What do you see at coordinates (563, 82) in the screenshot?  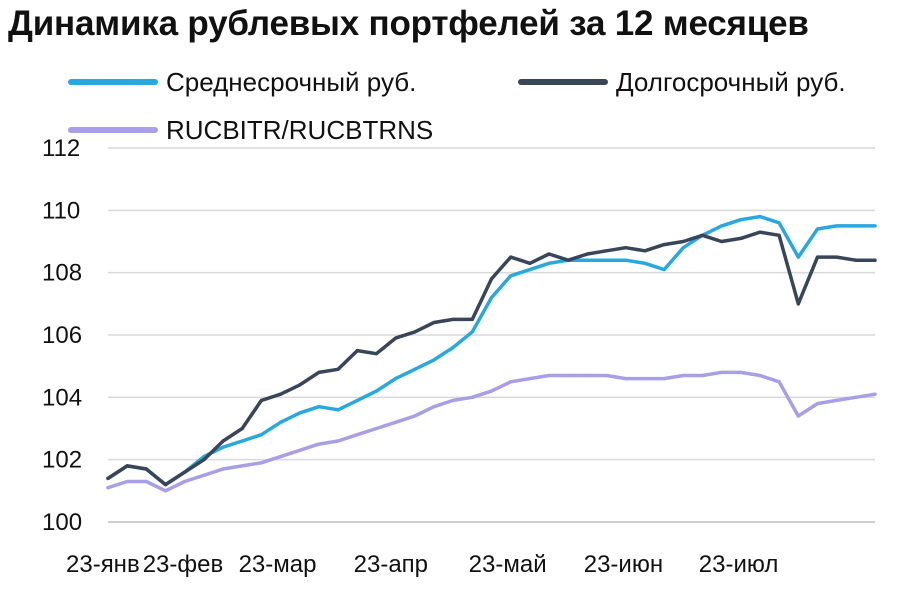 I see `legend-swatch-long-term` at bounding box center [563, 82].